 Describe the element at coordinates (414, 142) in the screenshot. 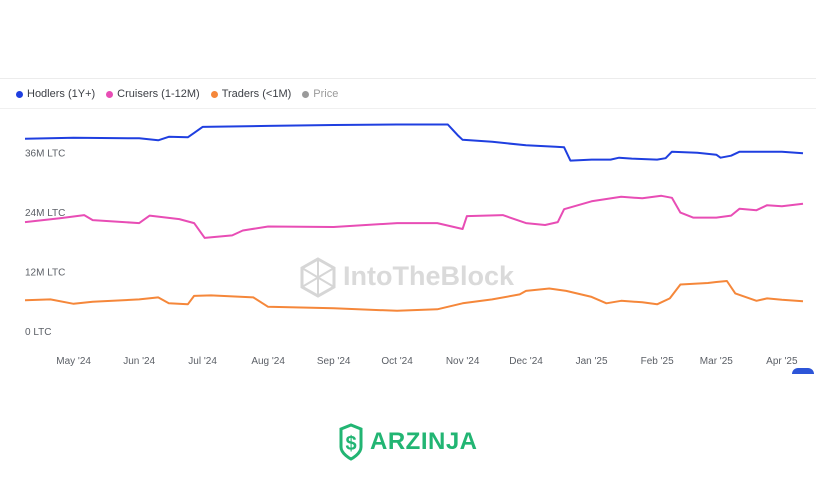

I see `series-line-hodlers` at that location.